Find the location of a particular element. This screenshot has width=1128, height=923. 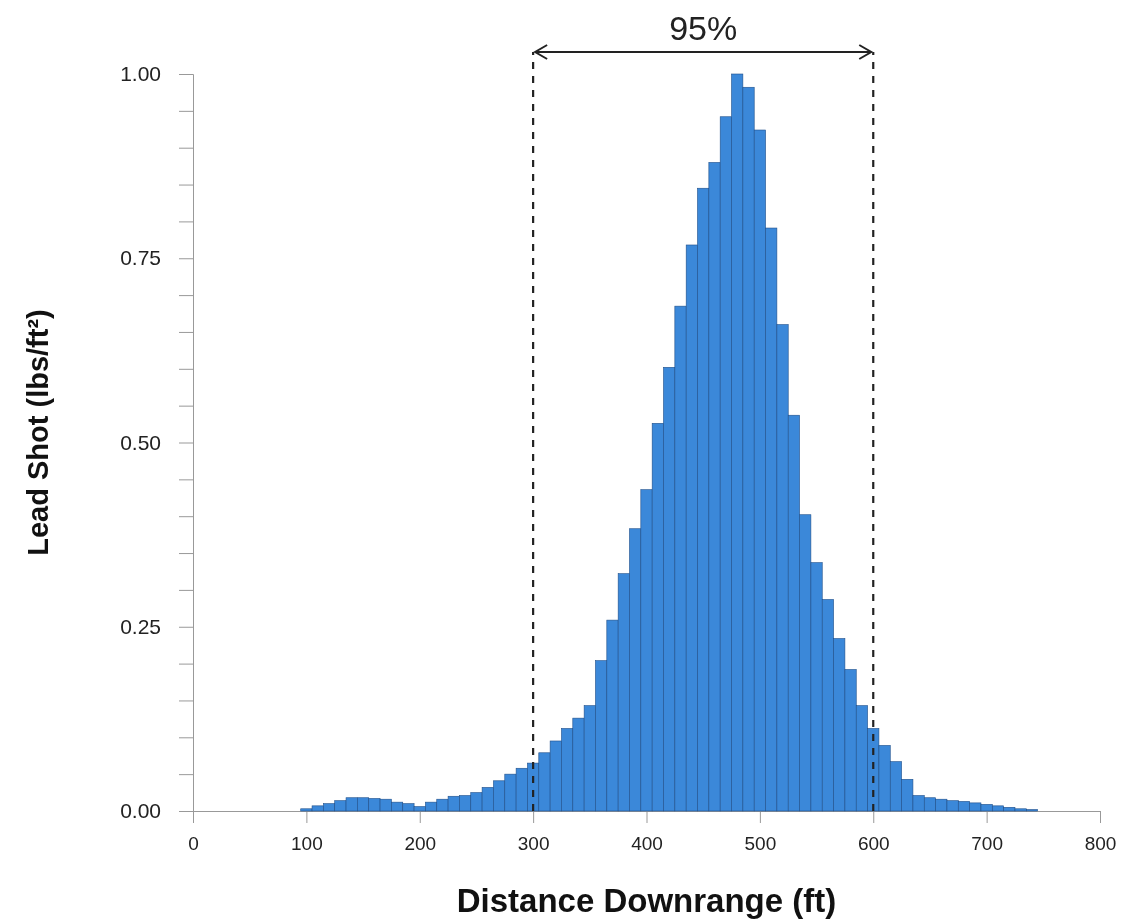

x-tick-label: 400 is located at coordinates (647, 844).